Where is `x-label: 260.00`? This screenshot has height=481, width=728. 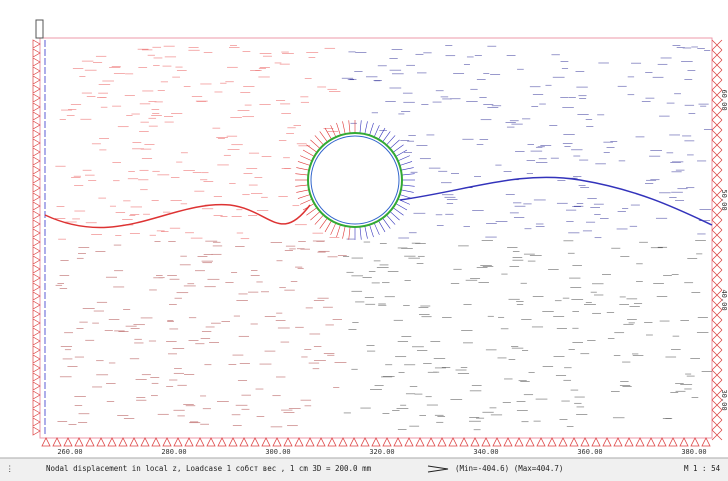
x-label: 260.00 is located at coordinates (69, 452).